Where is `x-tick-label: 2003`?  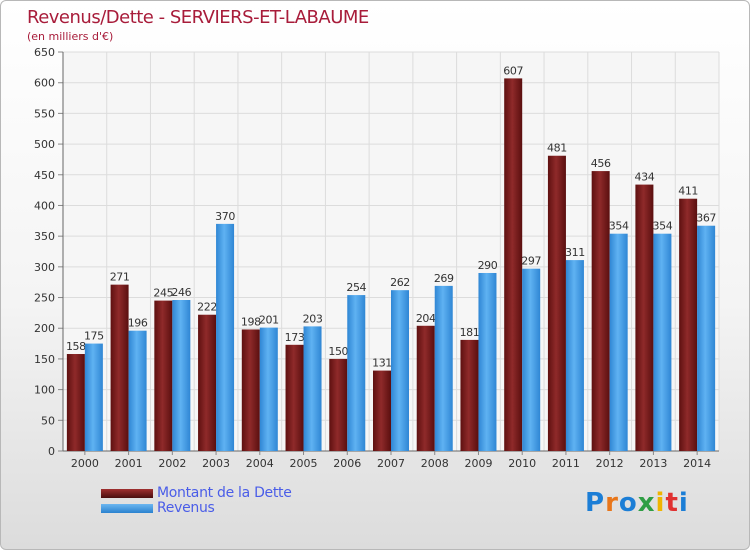
x-tick-label: 2003 is located at coordinates (216, 463).